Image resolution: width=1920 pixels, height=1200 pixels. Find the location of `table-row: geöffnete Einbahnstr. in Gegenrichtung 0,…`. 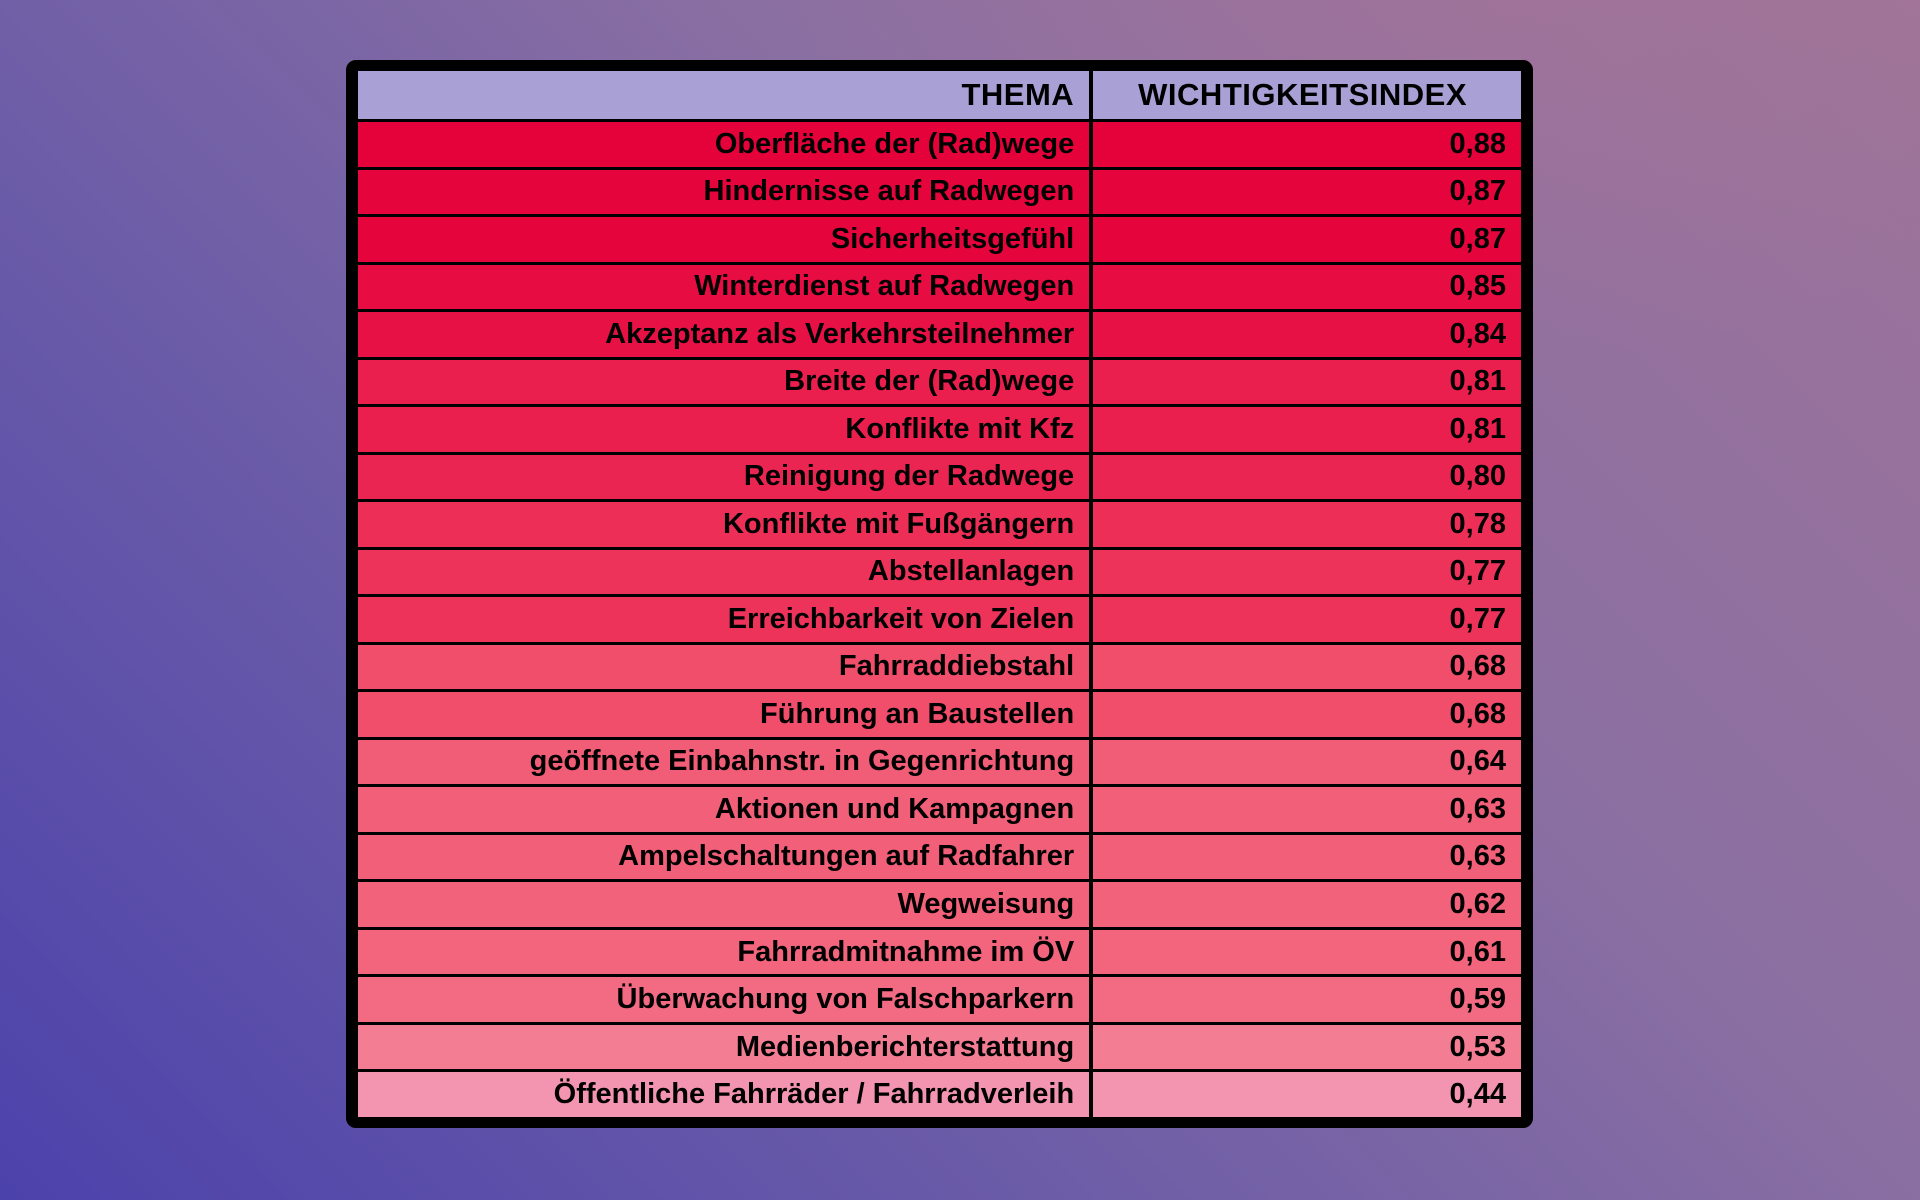

table-row: geöffnete Einbahnstr. in Gegenrichtung 0,… is located at coordinates (939, 762).